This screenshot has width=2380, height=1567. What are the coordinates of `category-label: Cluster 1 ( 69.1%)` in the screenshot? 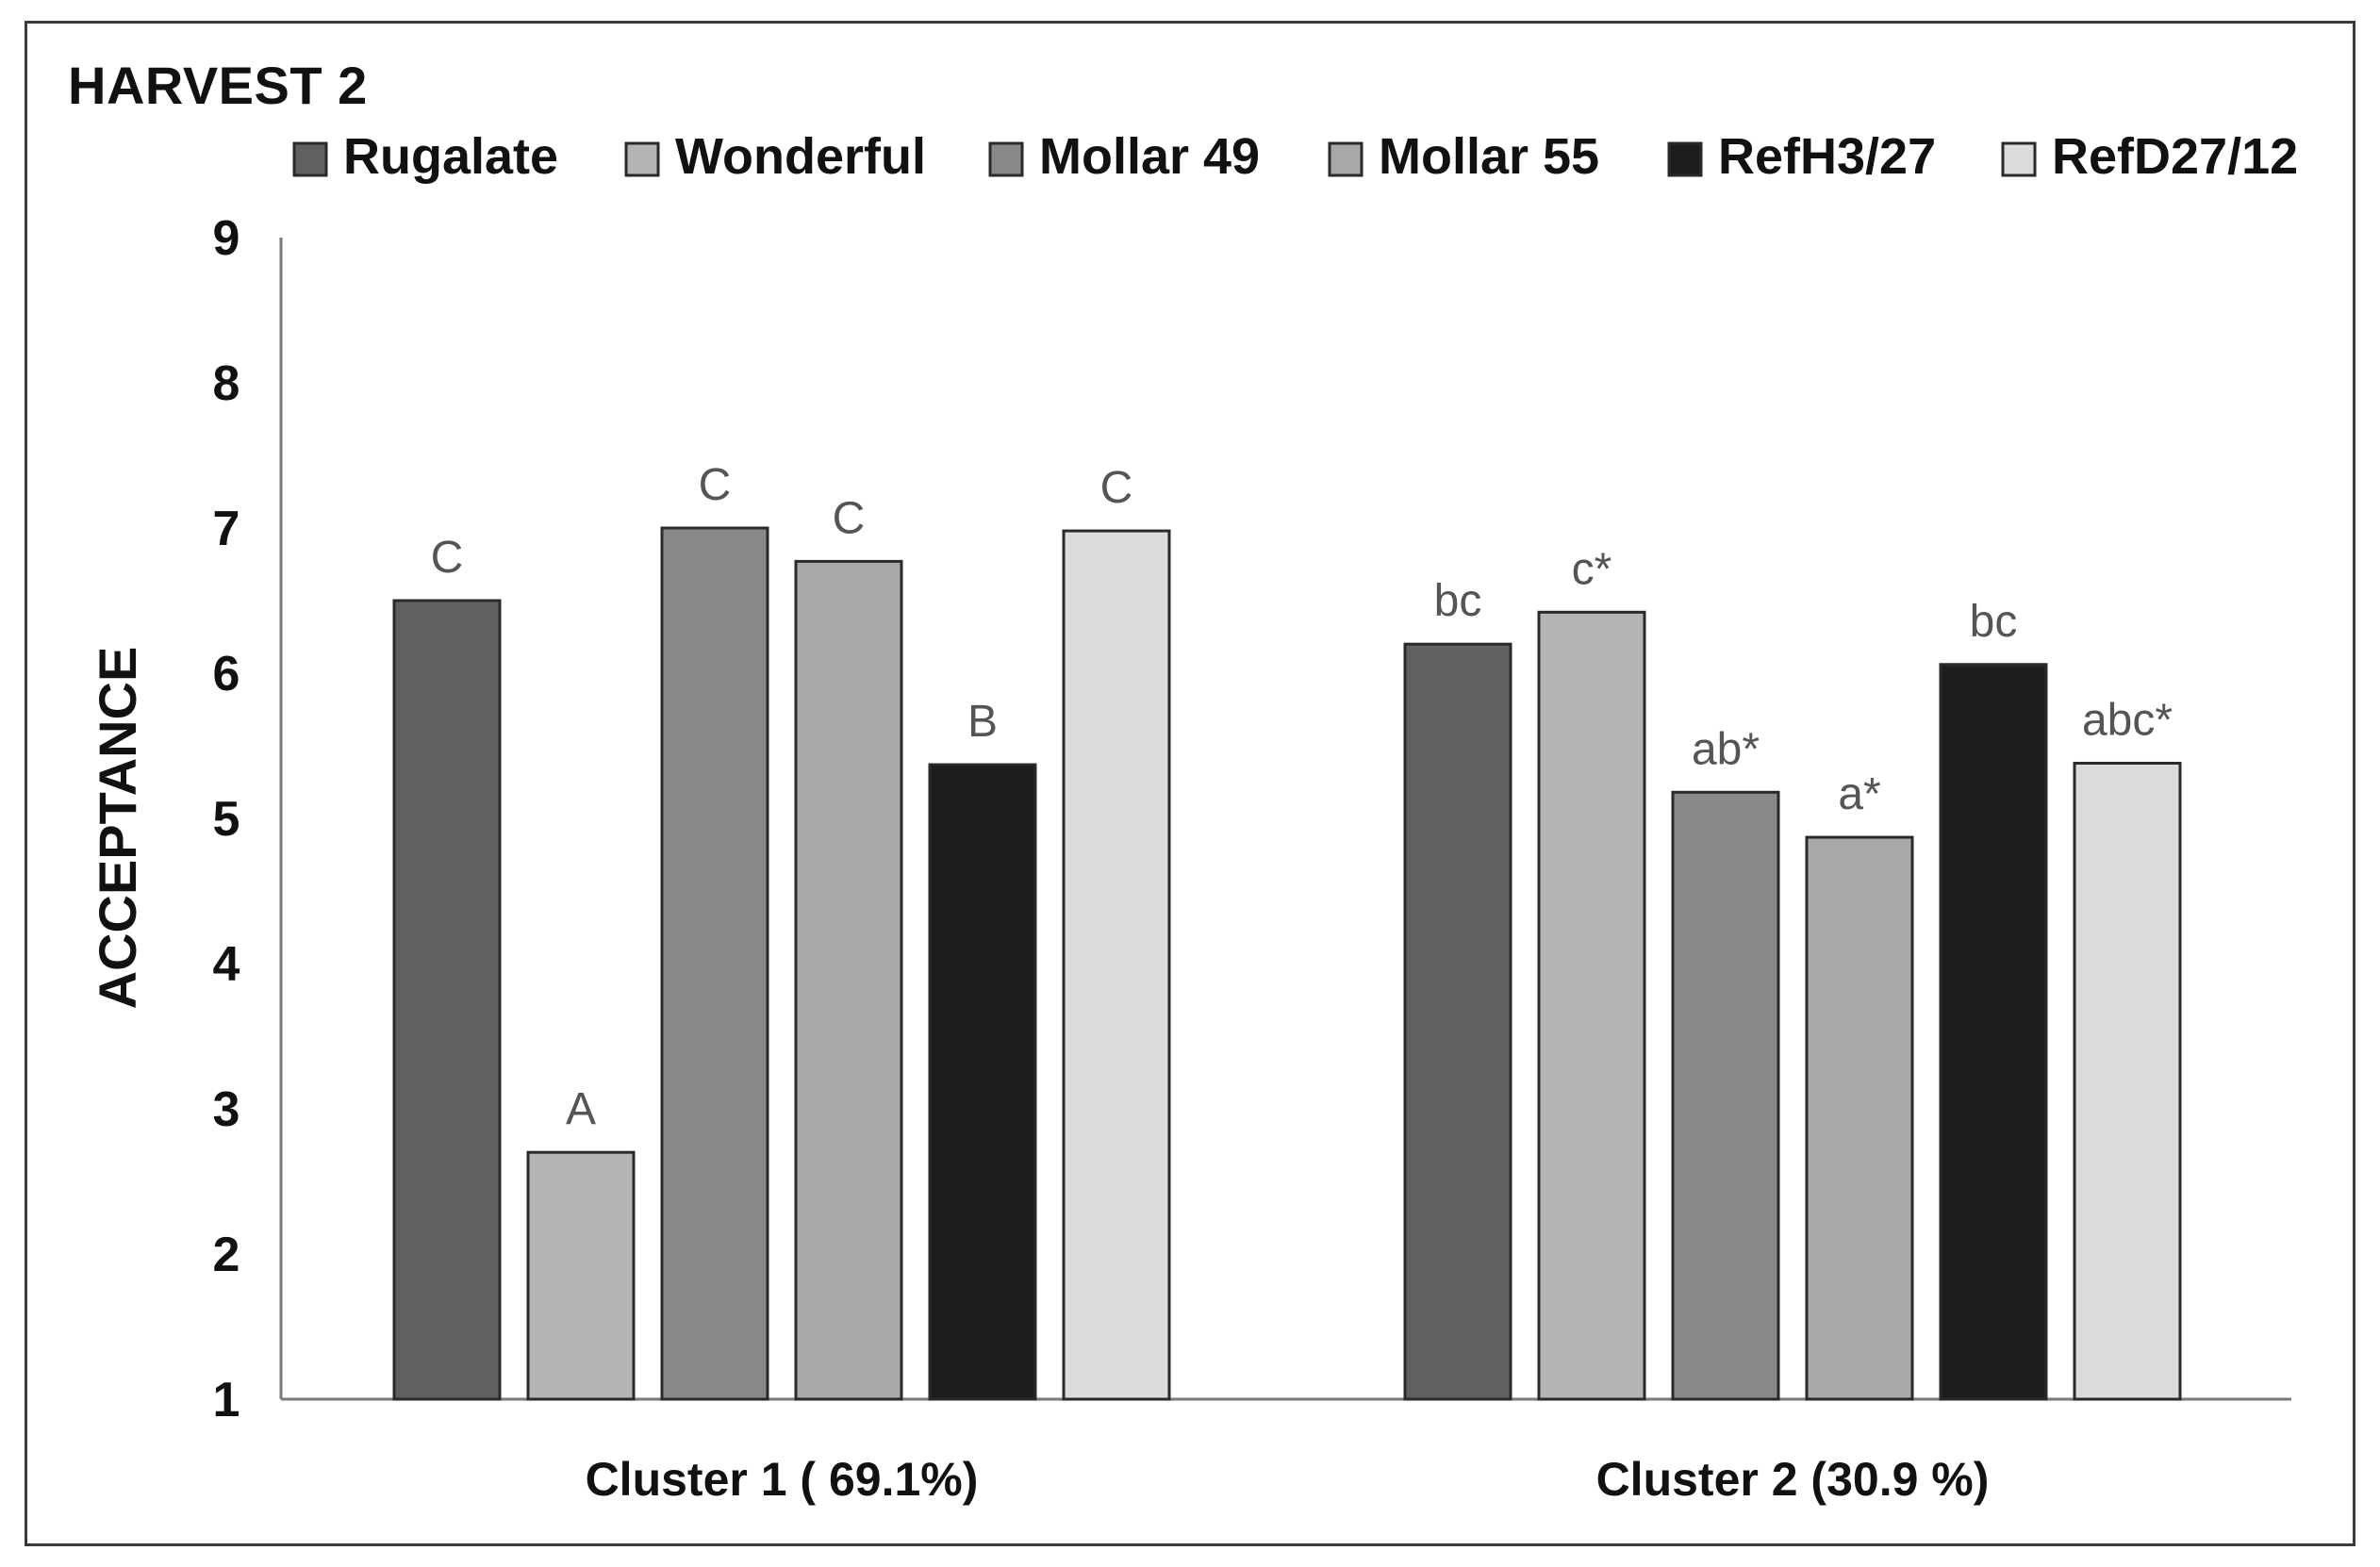 It's located at (782, 1479).